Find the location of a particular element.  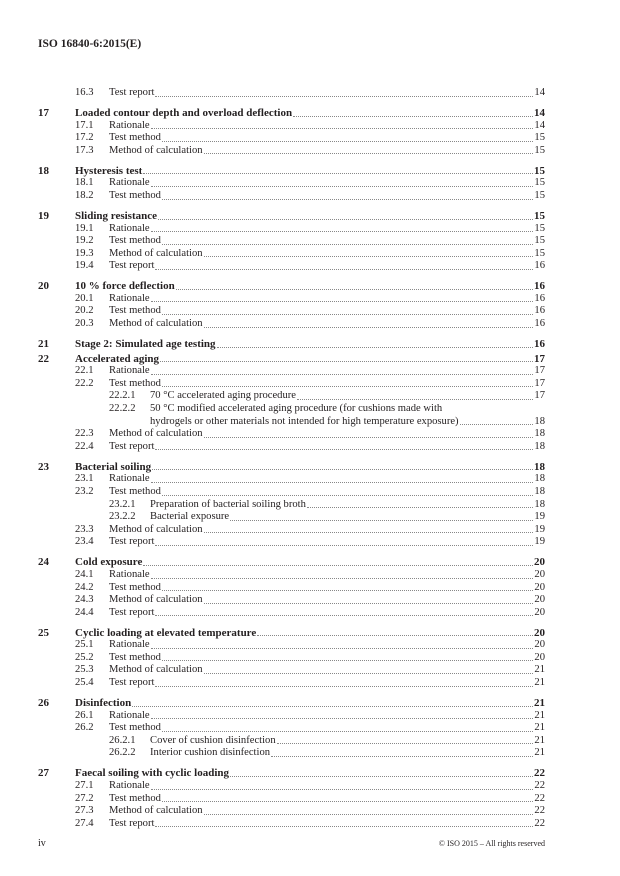

entry-title: Cold exposure is located at coordinates (109, 562).